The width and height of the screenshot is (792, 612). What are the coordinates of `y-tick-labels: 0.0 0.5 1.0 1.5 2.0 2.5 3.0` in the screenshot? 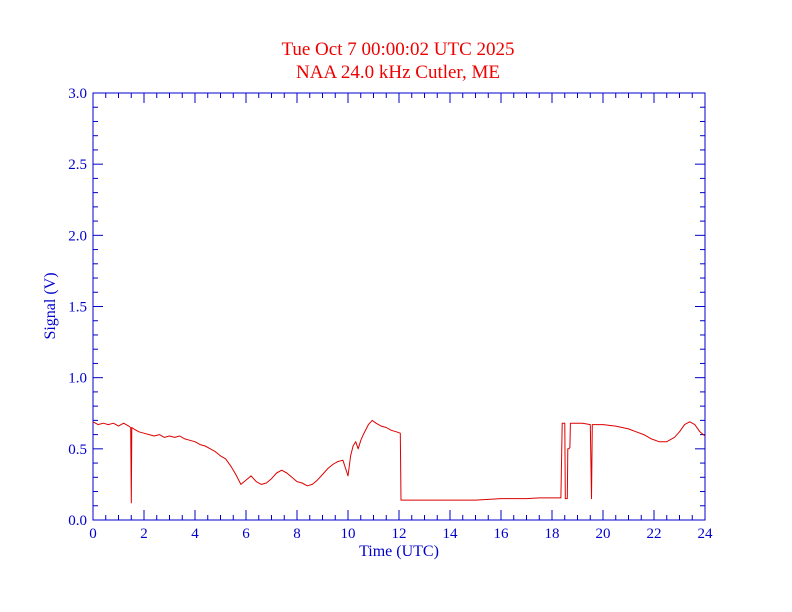 It's located at (77, 307).